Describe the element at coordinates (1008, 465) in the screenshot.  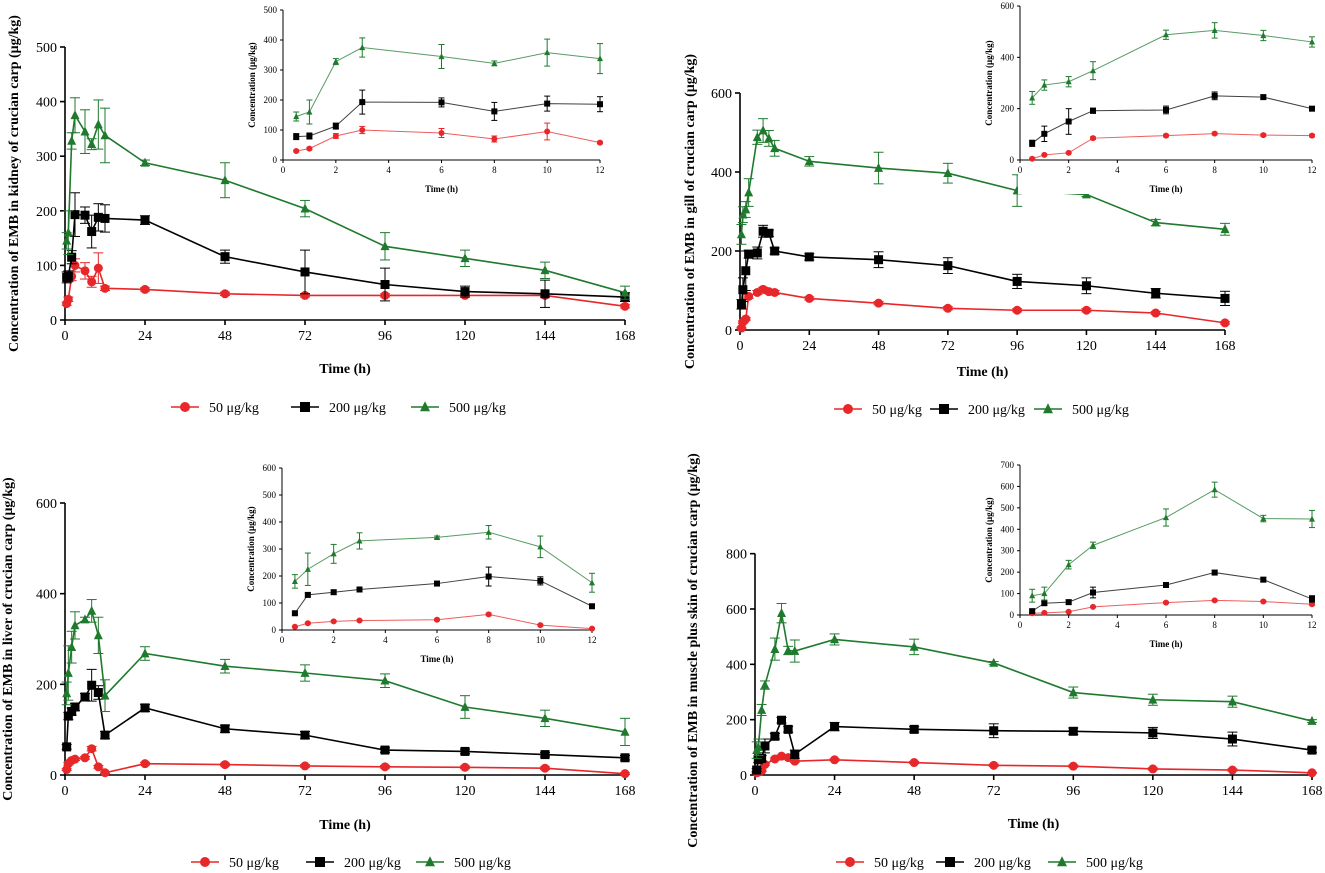
I see `y-tick-label: 700` at that location.